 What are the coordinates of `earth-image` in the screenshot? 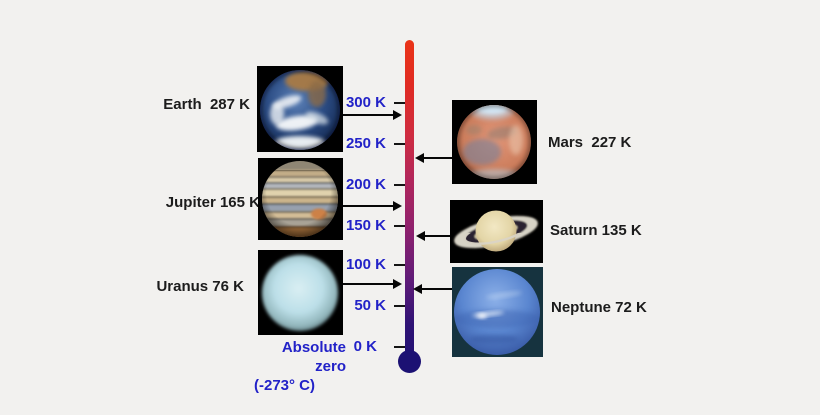 It's located at (300, 109).